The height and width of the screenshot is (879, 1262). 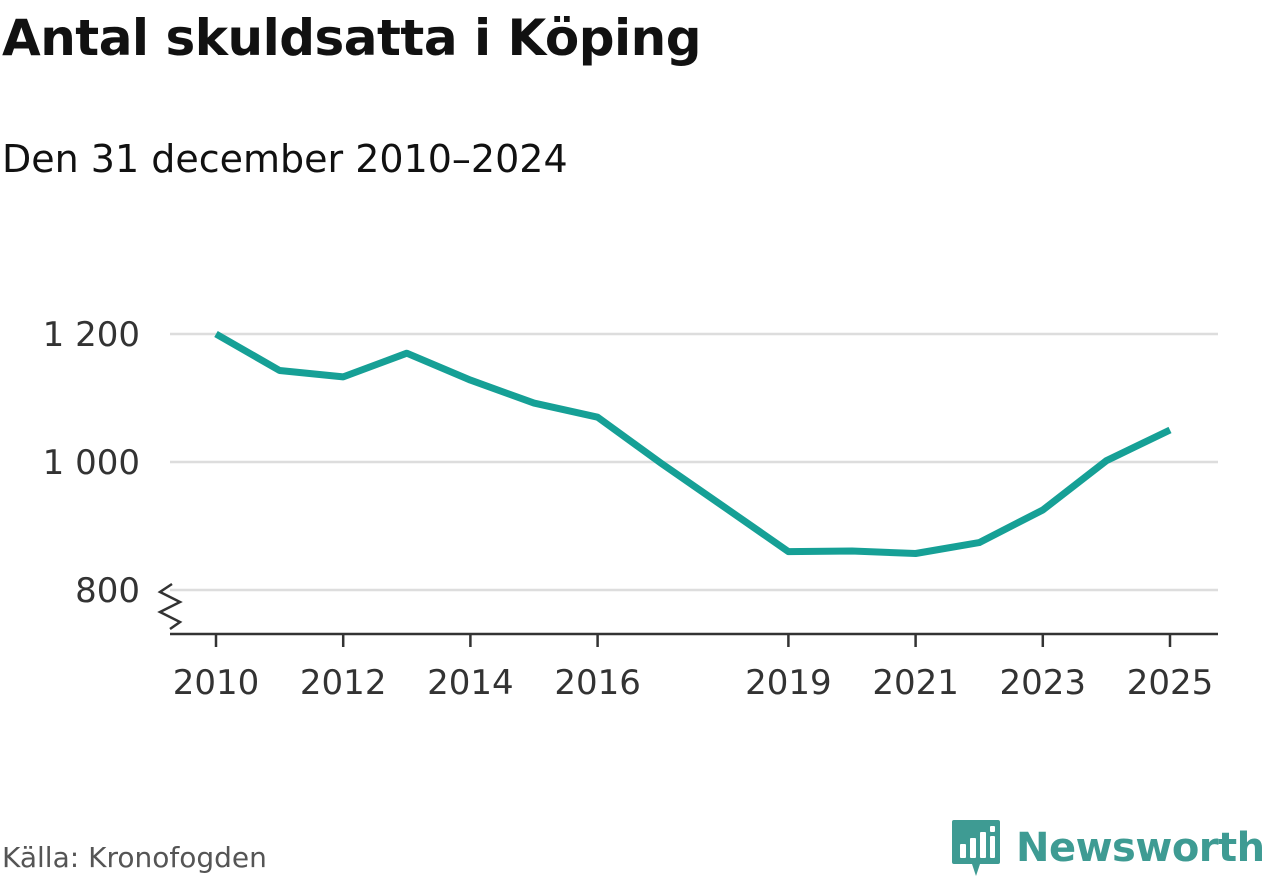 What do you see at coordinates (216, 334) in the screenshot?
I see `data-point-2010` at bounding box center [216, 334].